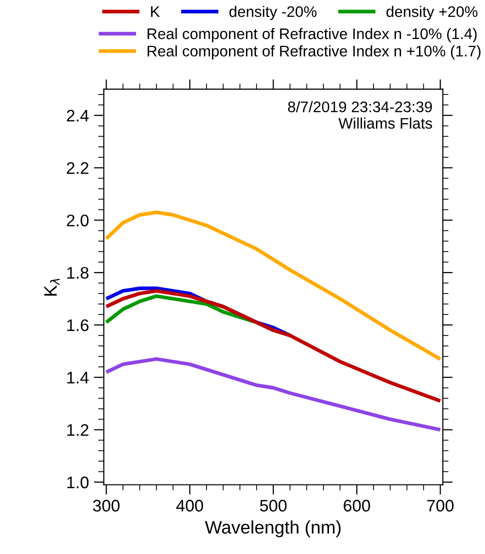 Image resolution: width=485 pixels, height=554 pixels. Describe the element at coordinates (77, 325) in the screenshot. I see `y-tick-label: 1.6` at that location.